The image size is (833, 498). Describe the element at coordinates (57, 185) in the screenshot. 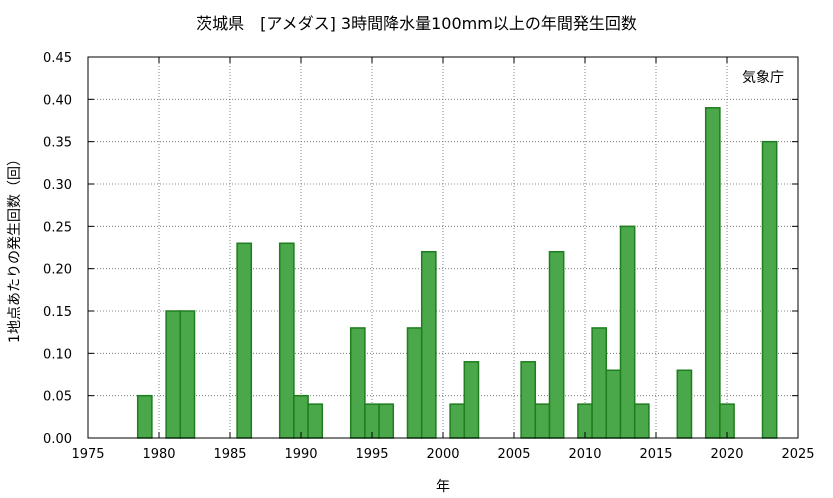

I see `y-tick-label: 0.30` at that location.